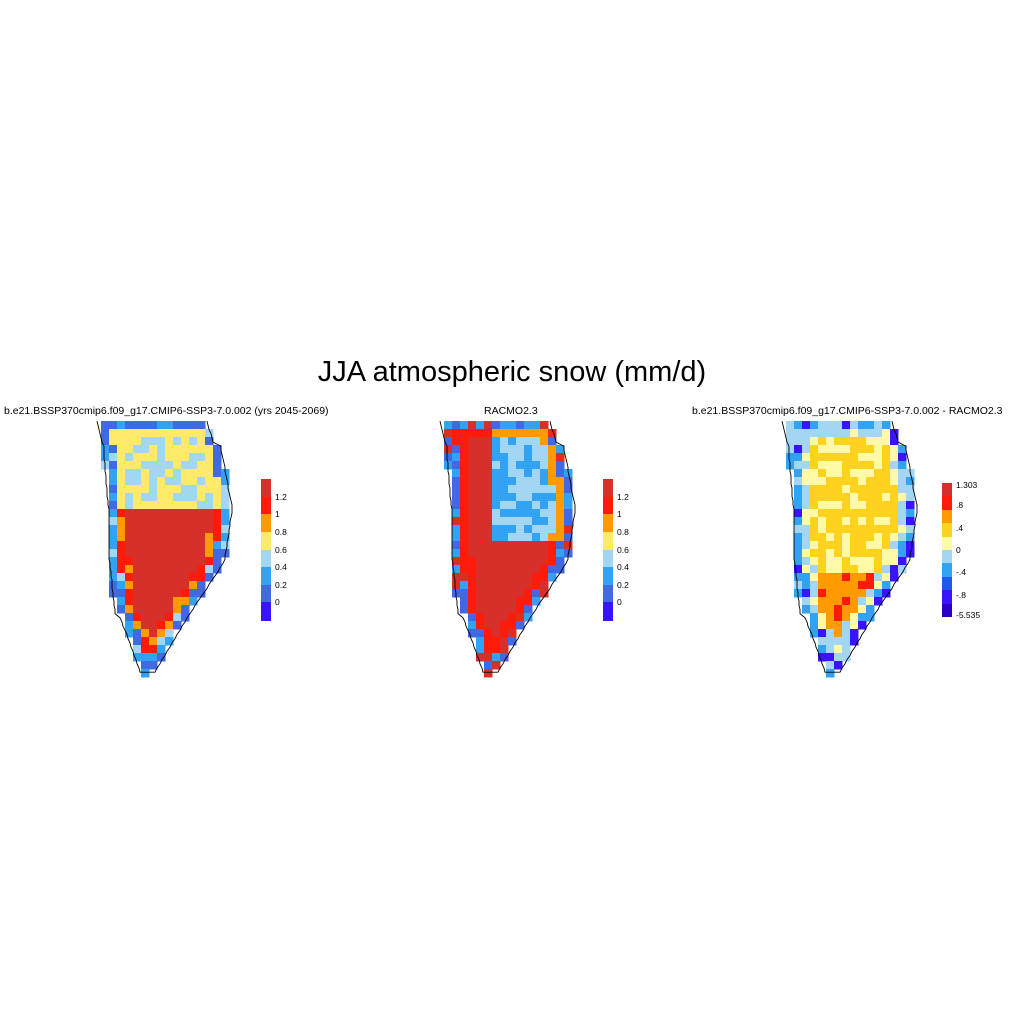 This screenshot has height=1024, width=1024. What do you see at coordinates (623, 496) in the screenshot?
I see `colorbar-tick-label: 1.2` at bounding box center [623, 496].